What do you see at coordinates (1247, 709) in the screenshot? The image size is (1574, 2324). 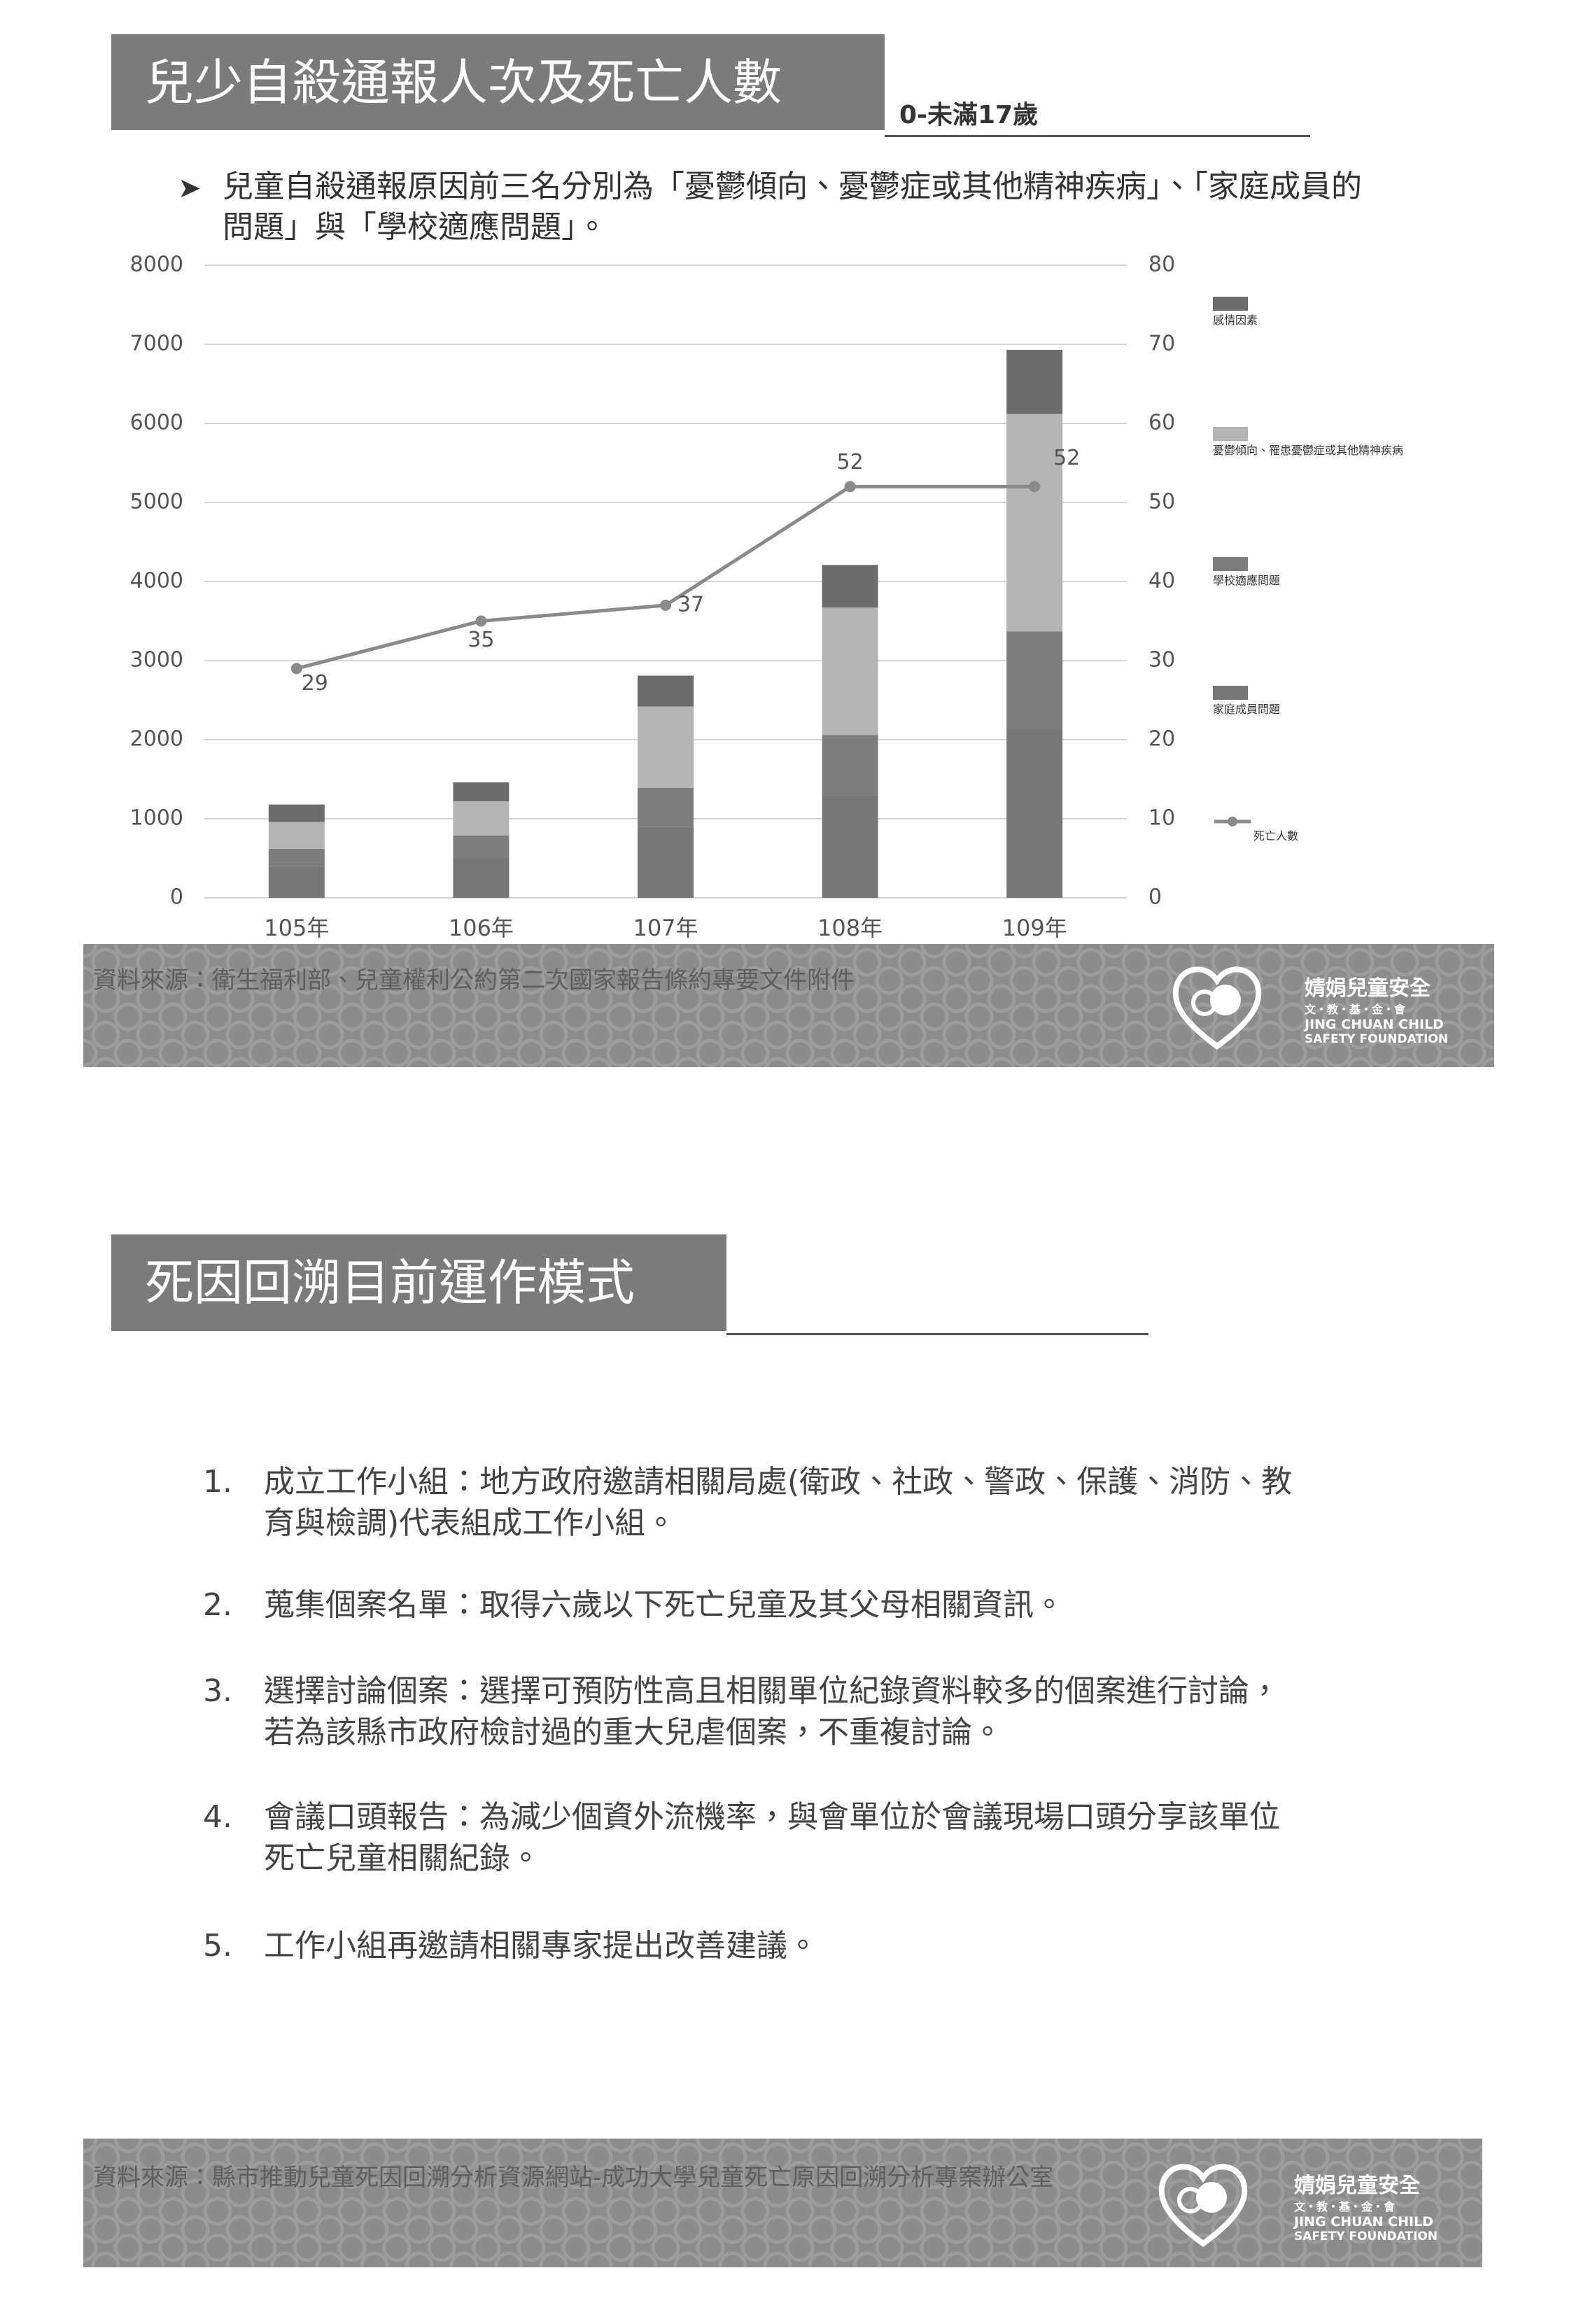 I see `legend-label: 家庭成員問題` at bounding box center [1247, 709].